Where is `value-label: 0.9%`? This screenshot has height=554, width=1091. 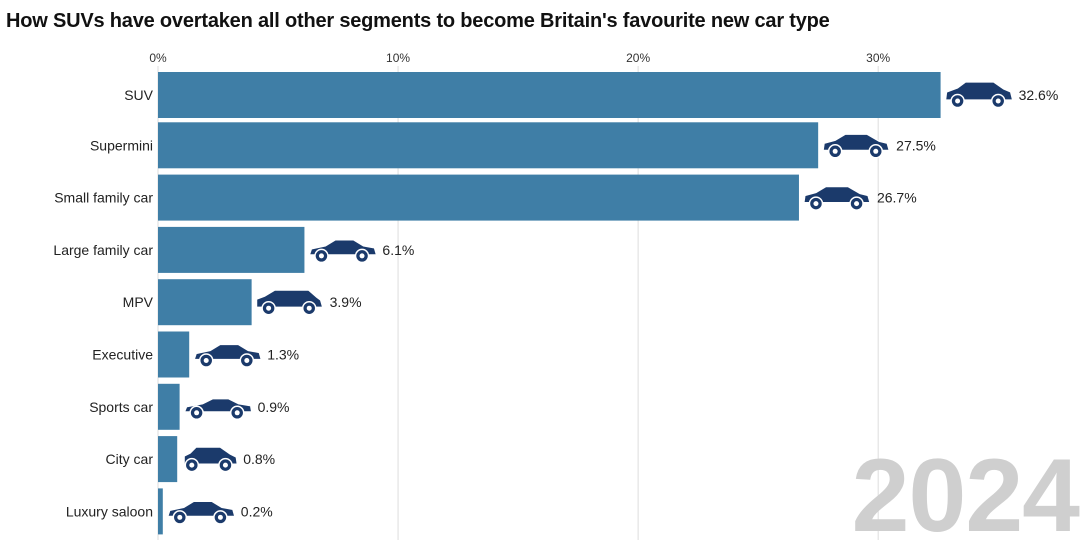 value-label: 0.9% is located at coordinates (274, 407).